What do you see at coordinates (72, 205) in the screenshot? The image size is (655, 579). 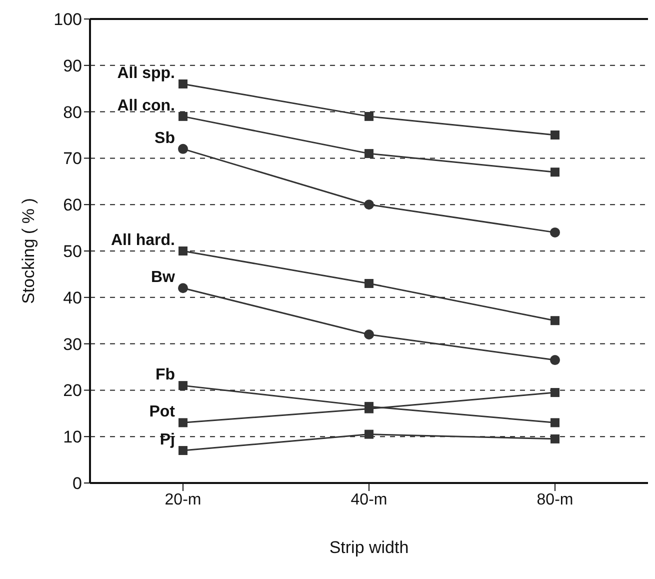 I see `y-tick-label: 60` at bounding box center [72, 205].